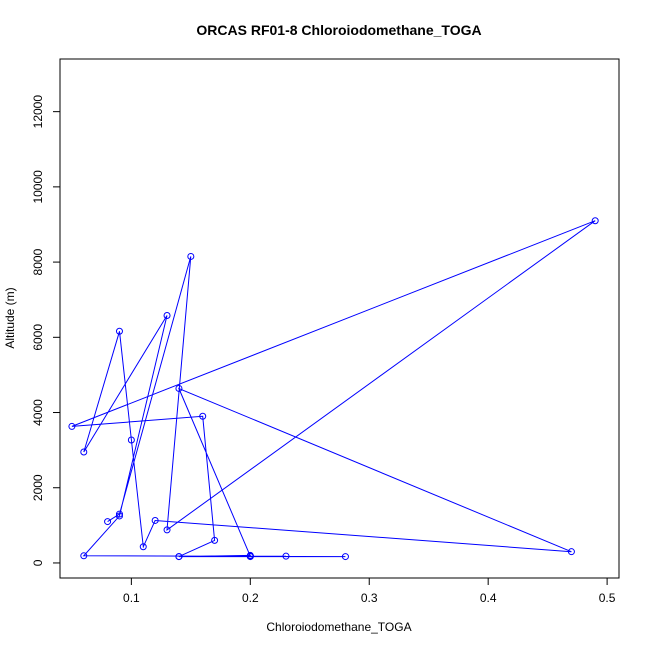 The width and height of the screenshot is (650, 650). What do you see at coordinates (338, 627) in the screenshot?
I see `x-axis-label: Chloroiodomethane_TOGA` at bounding box center [338, 627].